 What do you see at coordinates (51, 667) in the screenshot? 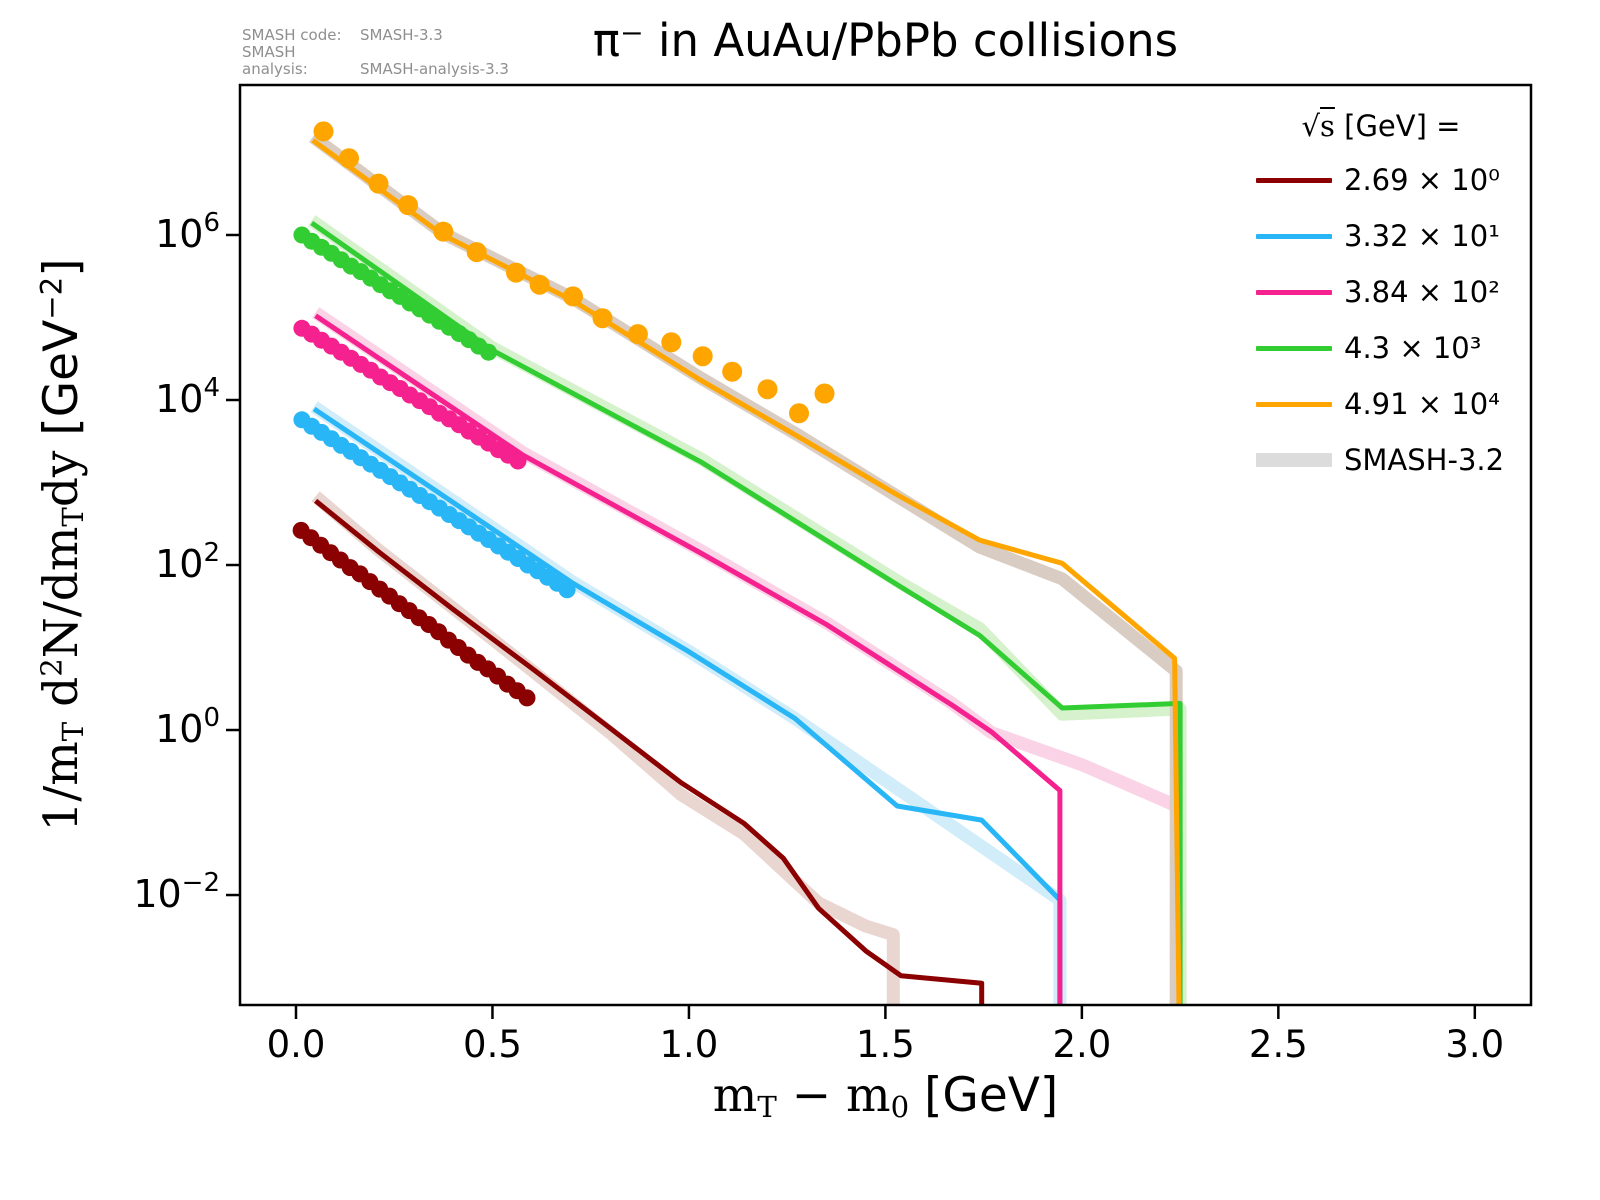
I see `label-token: 2` at bounding box center [51, 667].